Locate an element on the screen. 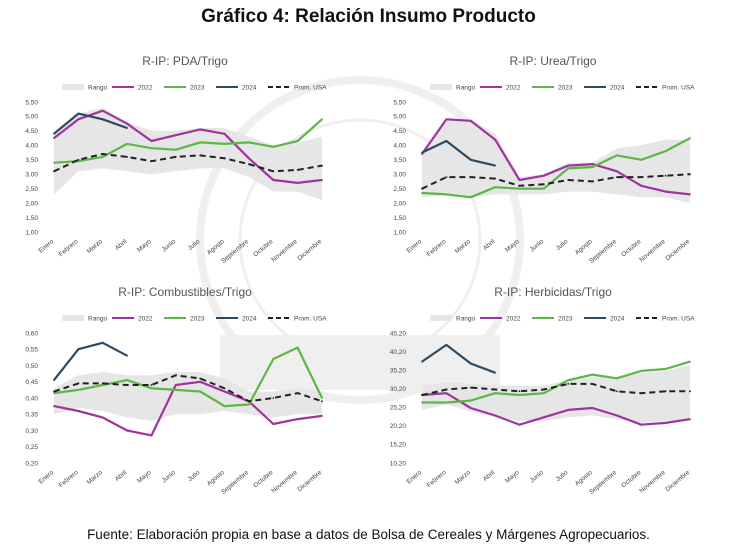  x-tick-label: Noviembre is located at coordinates (284, 251).